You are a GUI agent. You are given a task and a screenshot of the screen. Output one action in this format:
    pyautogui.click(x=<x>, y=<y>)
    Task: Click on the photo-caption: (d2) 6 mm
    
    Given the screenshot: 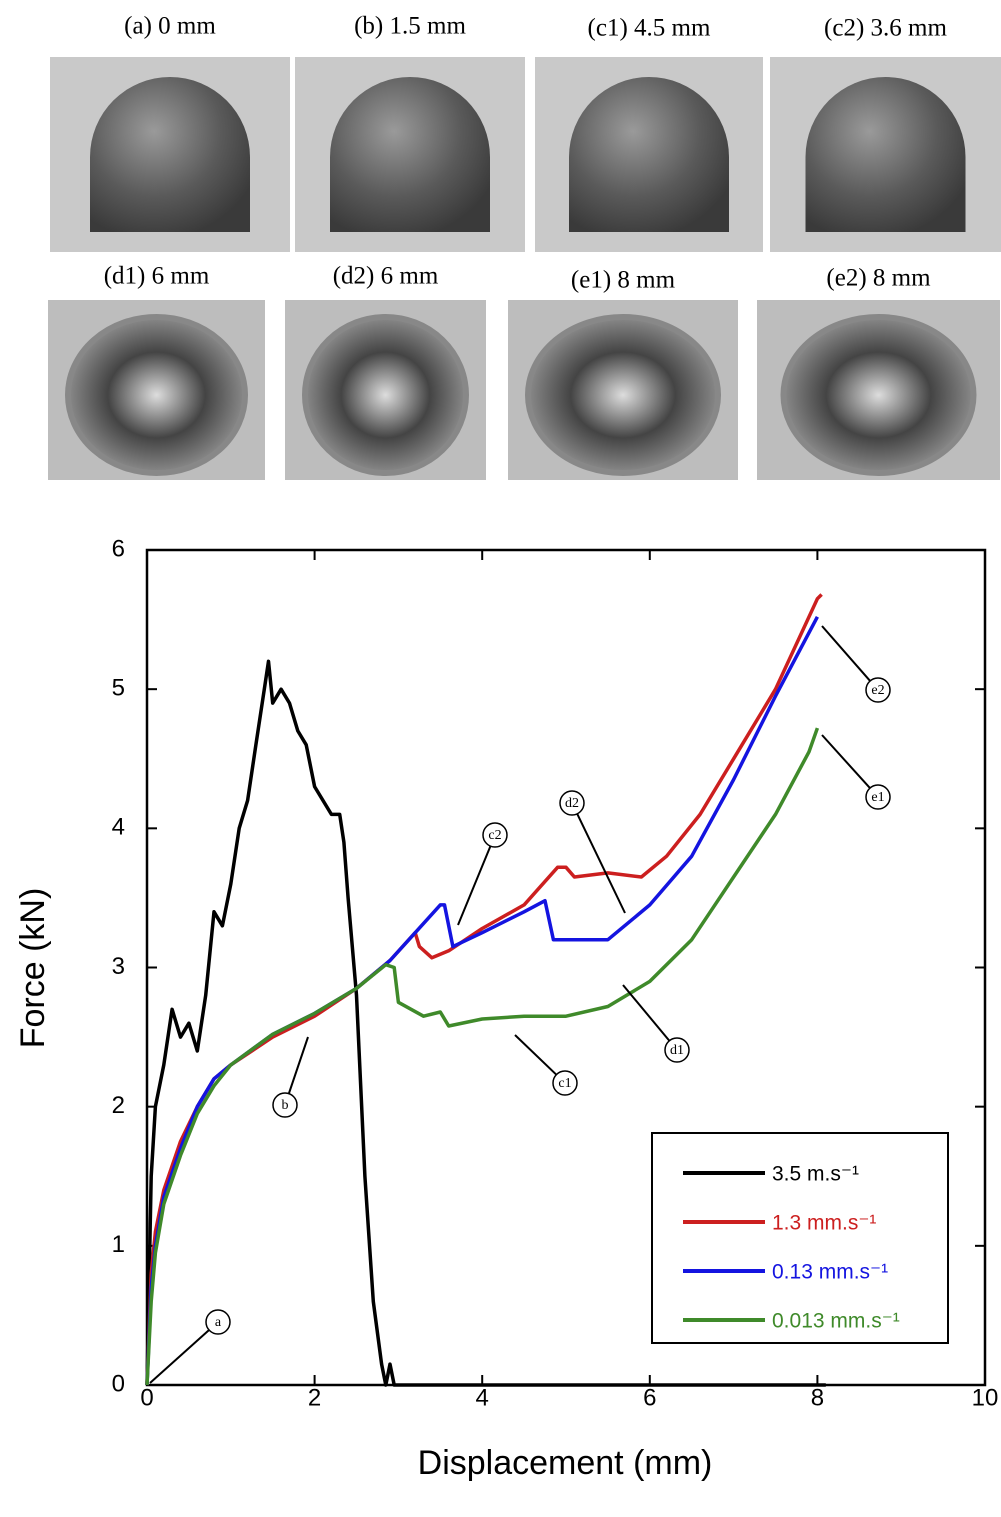 What is the action you would take?
    pyautogui.click(x=386, y=276)
    